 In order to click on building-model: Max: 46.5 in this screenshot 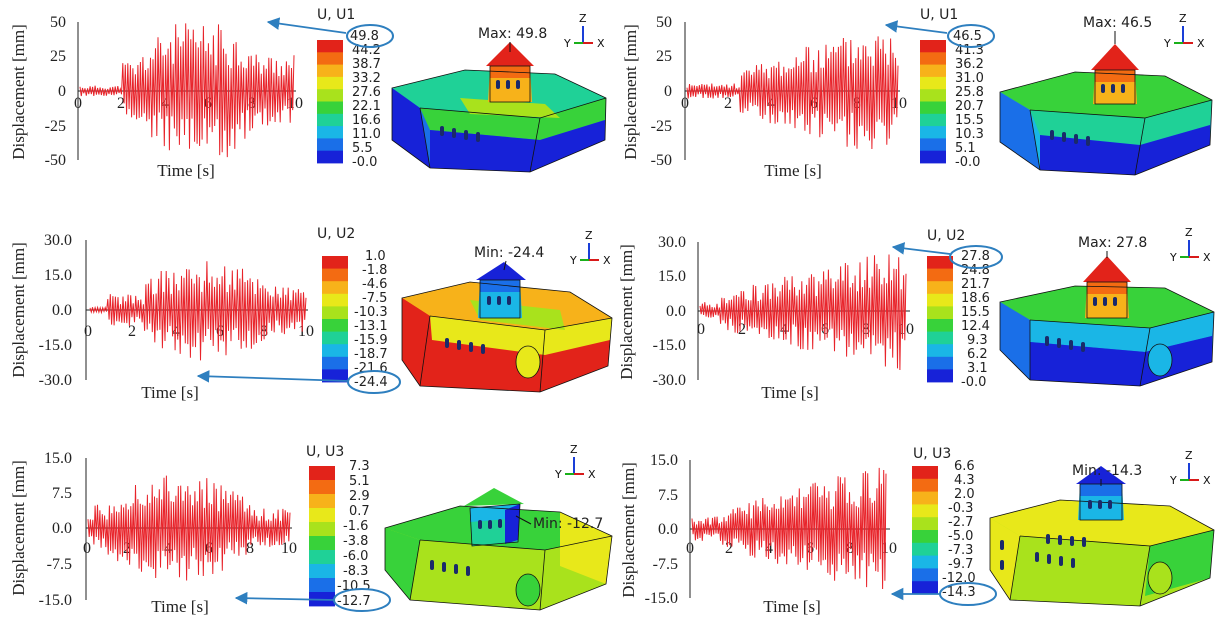, I will do `click(1106, 95)`.